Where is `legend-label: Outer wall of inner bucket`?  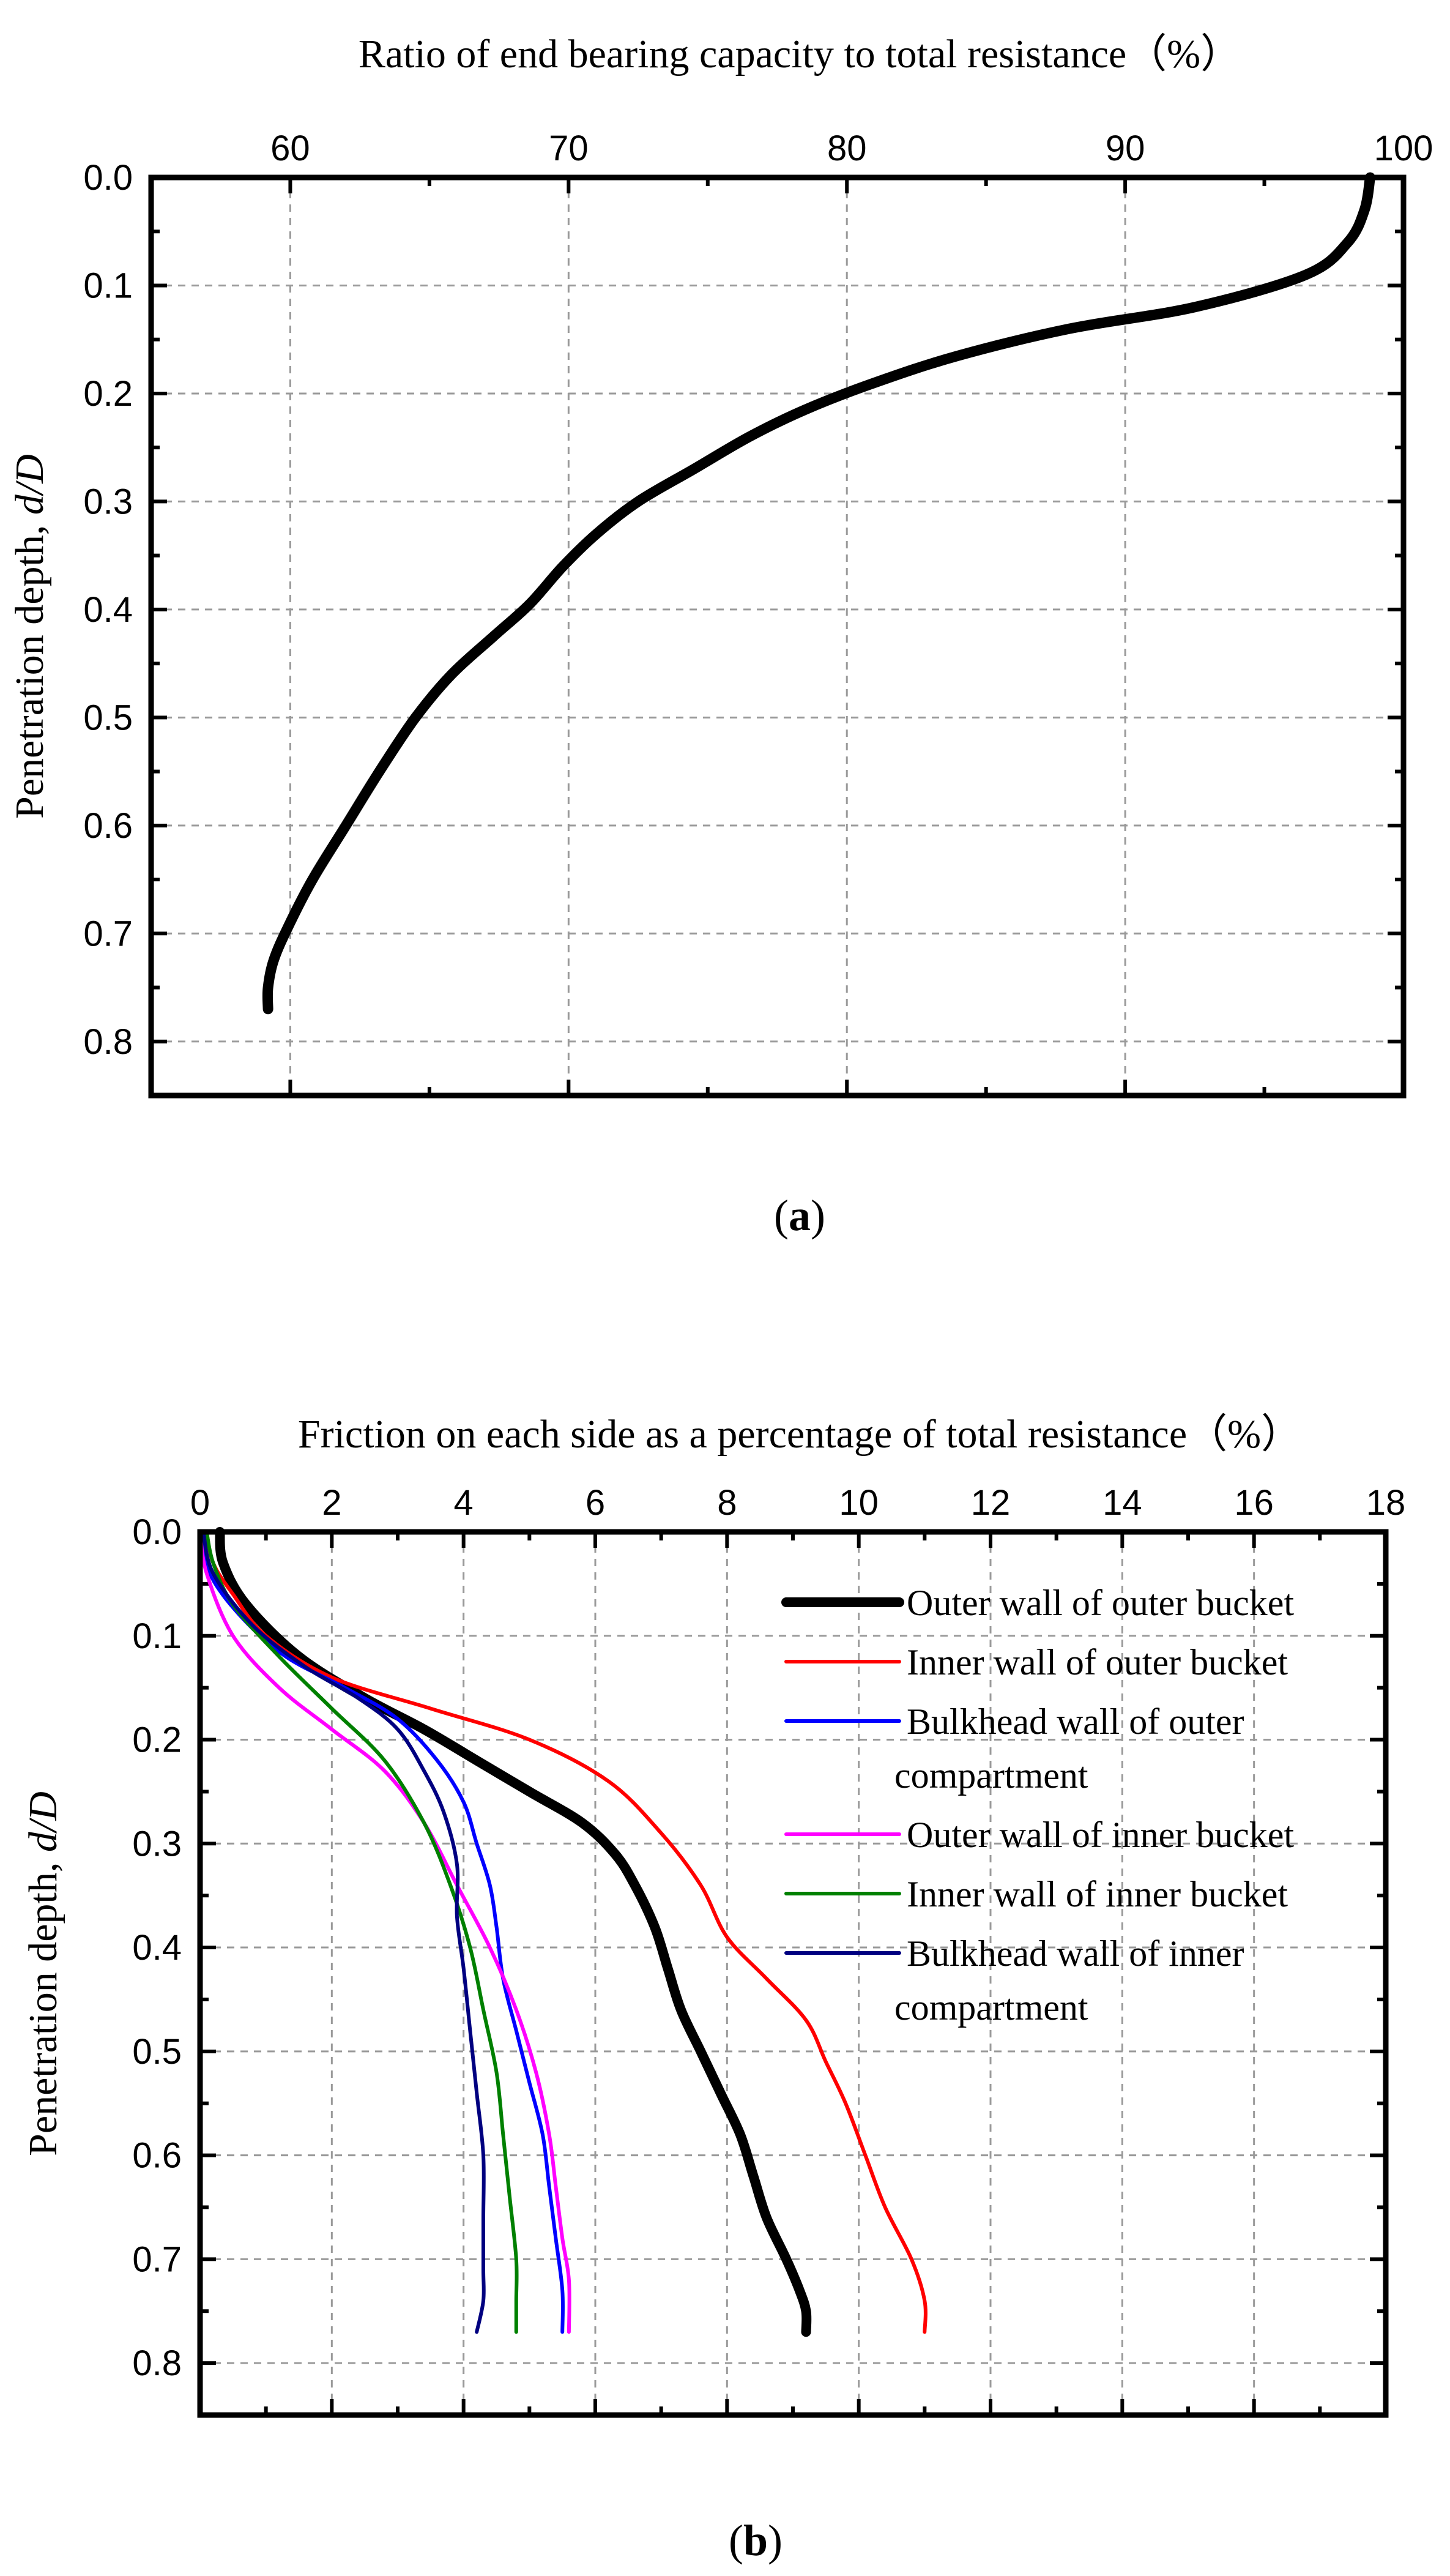 legend-label: Outer wall of inner bucket is located at coordinates (1100, 1835).